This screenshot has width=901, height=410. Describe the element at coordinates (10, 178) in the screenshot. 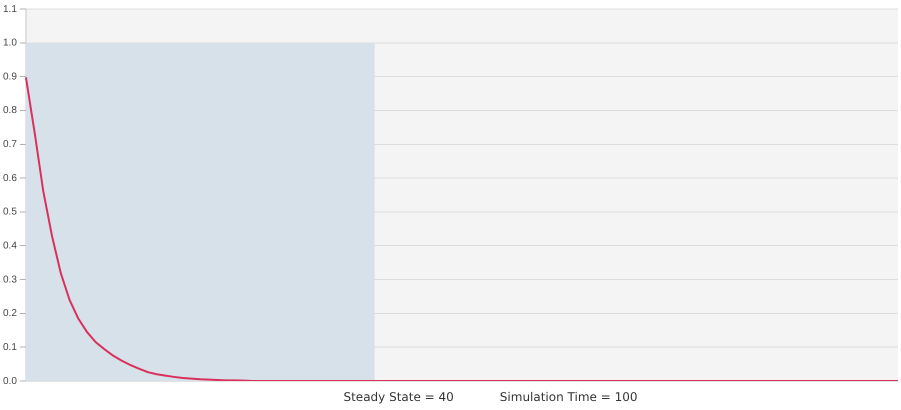

I see `y-tick-label: 0.6` at that location.